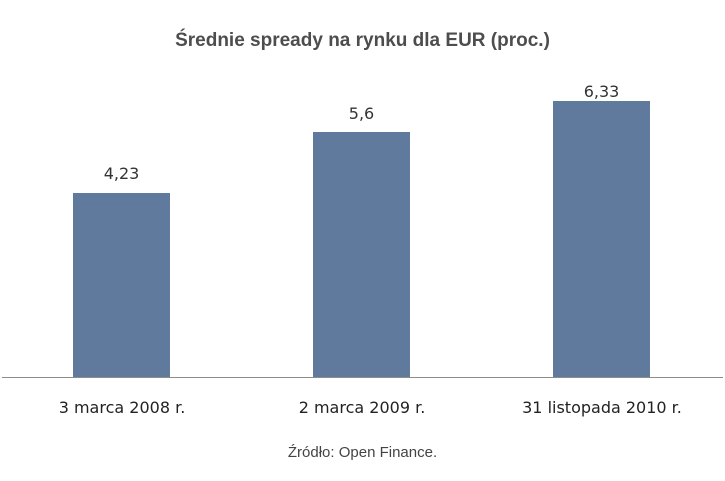  Describe the element at coordinates (122, 407) in the screenshot. I see `category-label-0: 3 marca 2008 r.` at that location.